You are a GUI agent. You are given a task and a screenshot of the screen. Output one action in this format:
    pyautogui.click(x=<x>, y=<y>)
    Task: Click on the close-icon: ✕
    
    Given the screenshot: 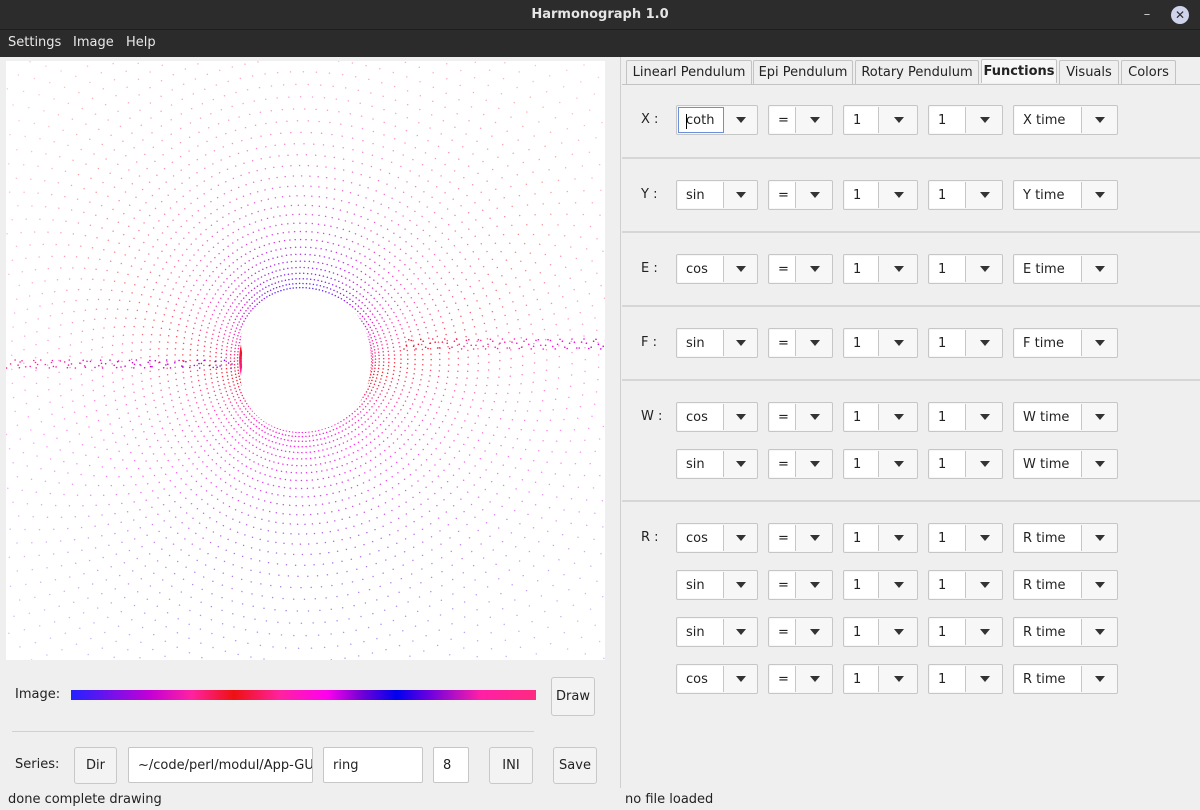 What is the action you would take?
    pyautogui.click(x=1180, y=15)
    